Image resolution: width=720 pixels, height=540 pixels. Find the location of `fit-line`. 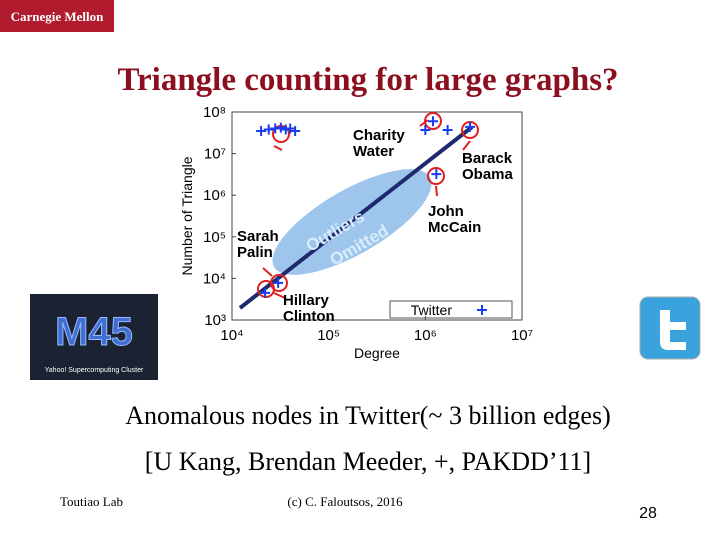

fit-line is located at coordinates (356, 217).